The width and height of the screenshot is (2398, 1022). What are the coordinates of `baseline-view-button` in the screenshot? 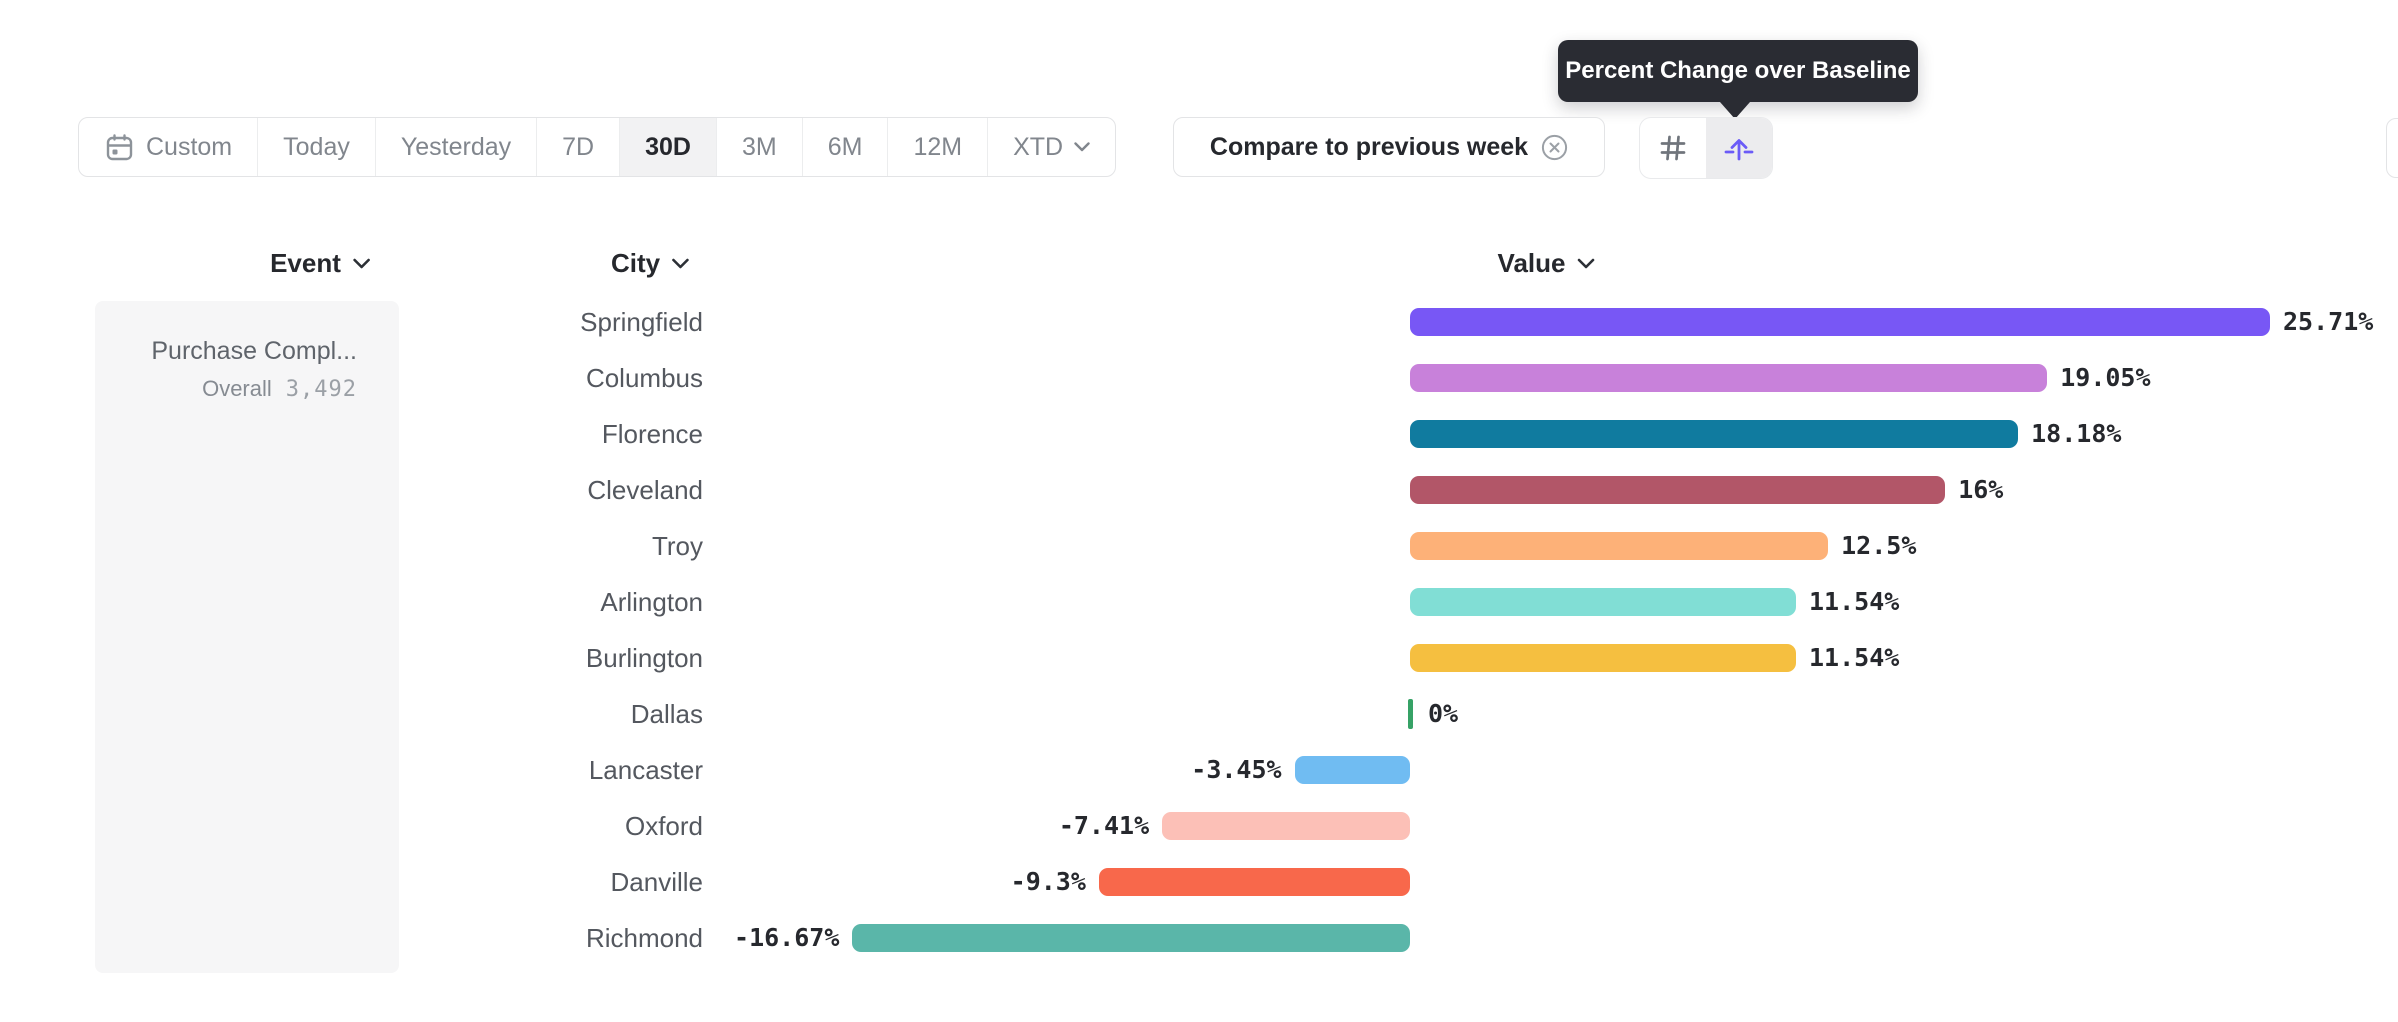 It's located at (1739, 148).